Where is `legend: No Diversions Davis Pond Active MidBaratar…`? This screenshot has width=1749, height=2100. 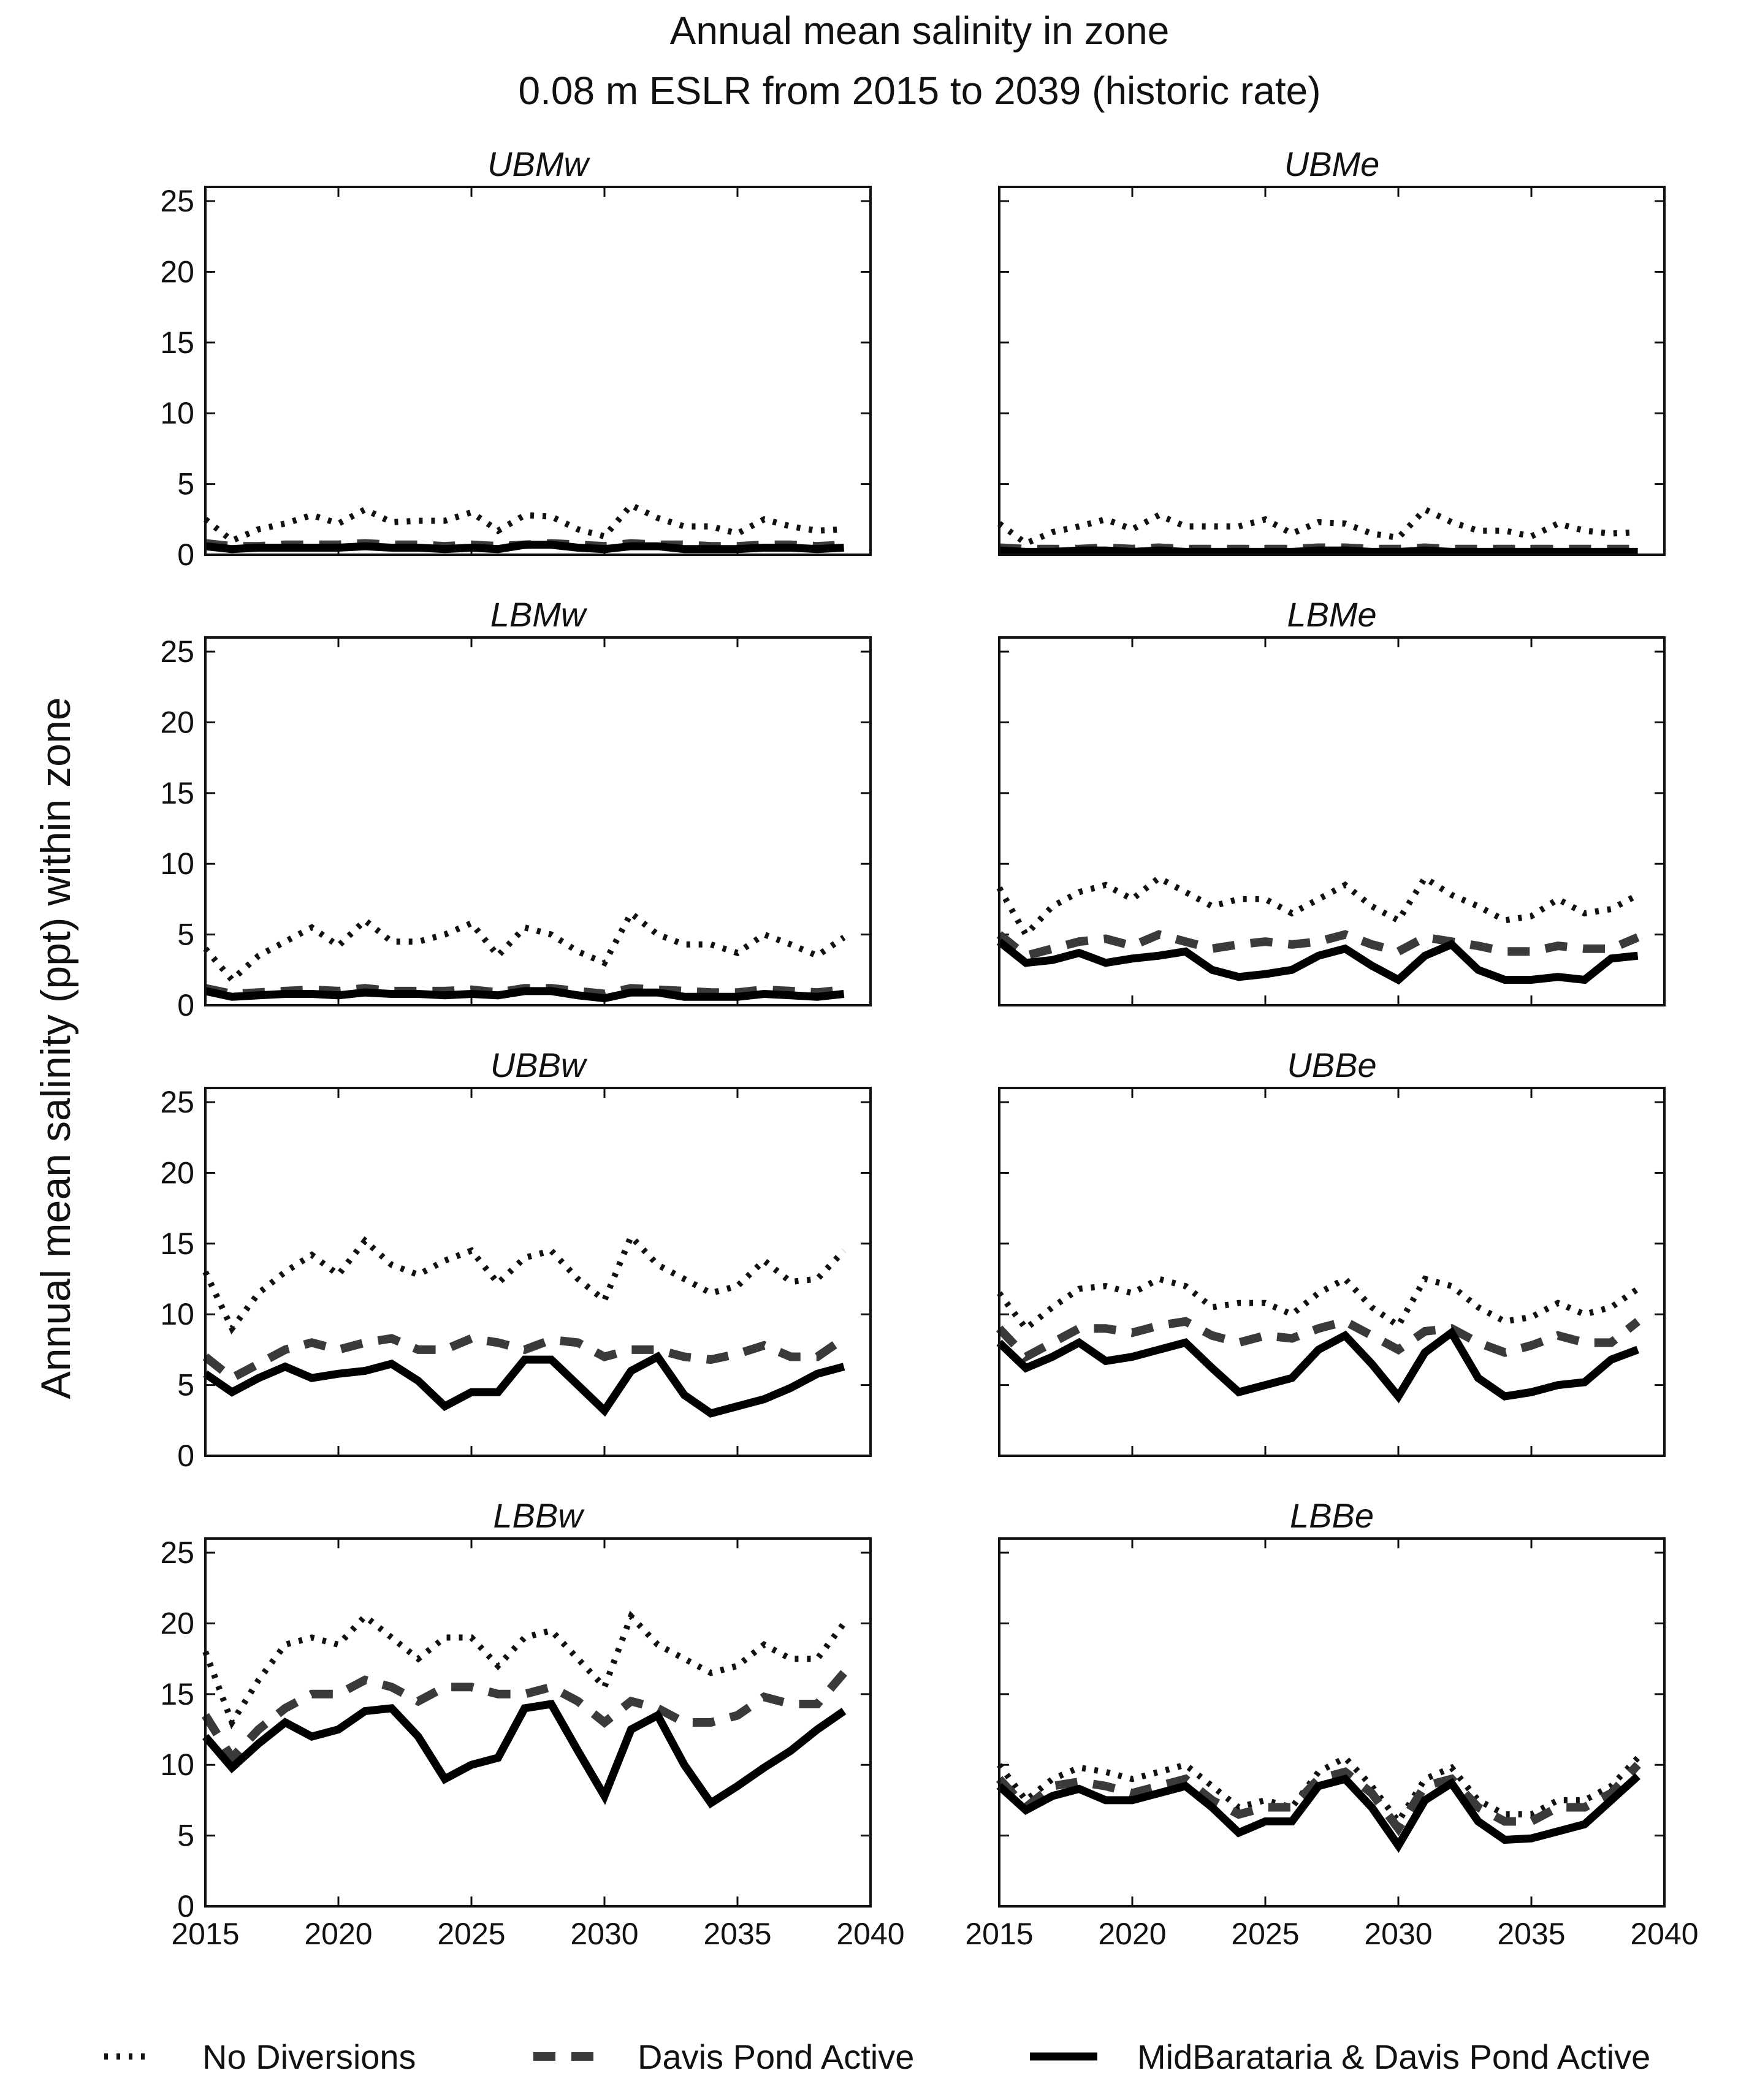 legend: No Diversions Davis Pond Active MidBaratar… is located at coordinates (877, 2056).